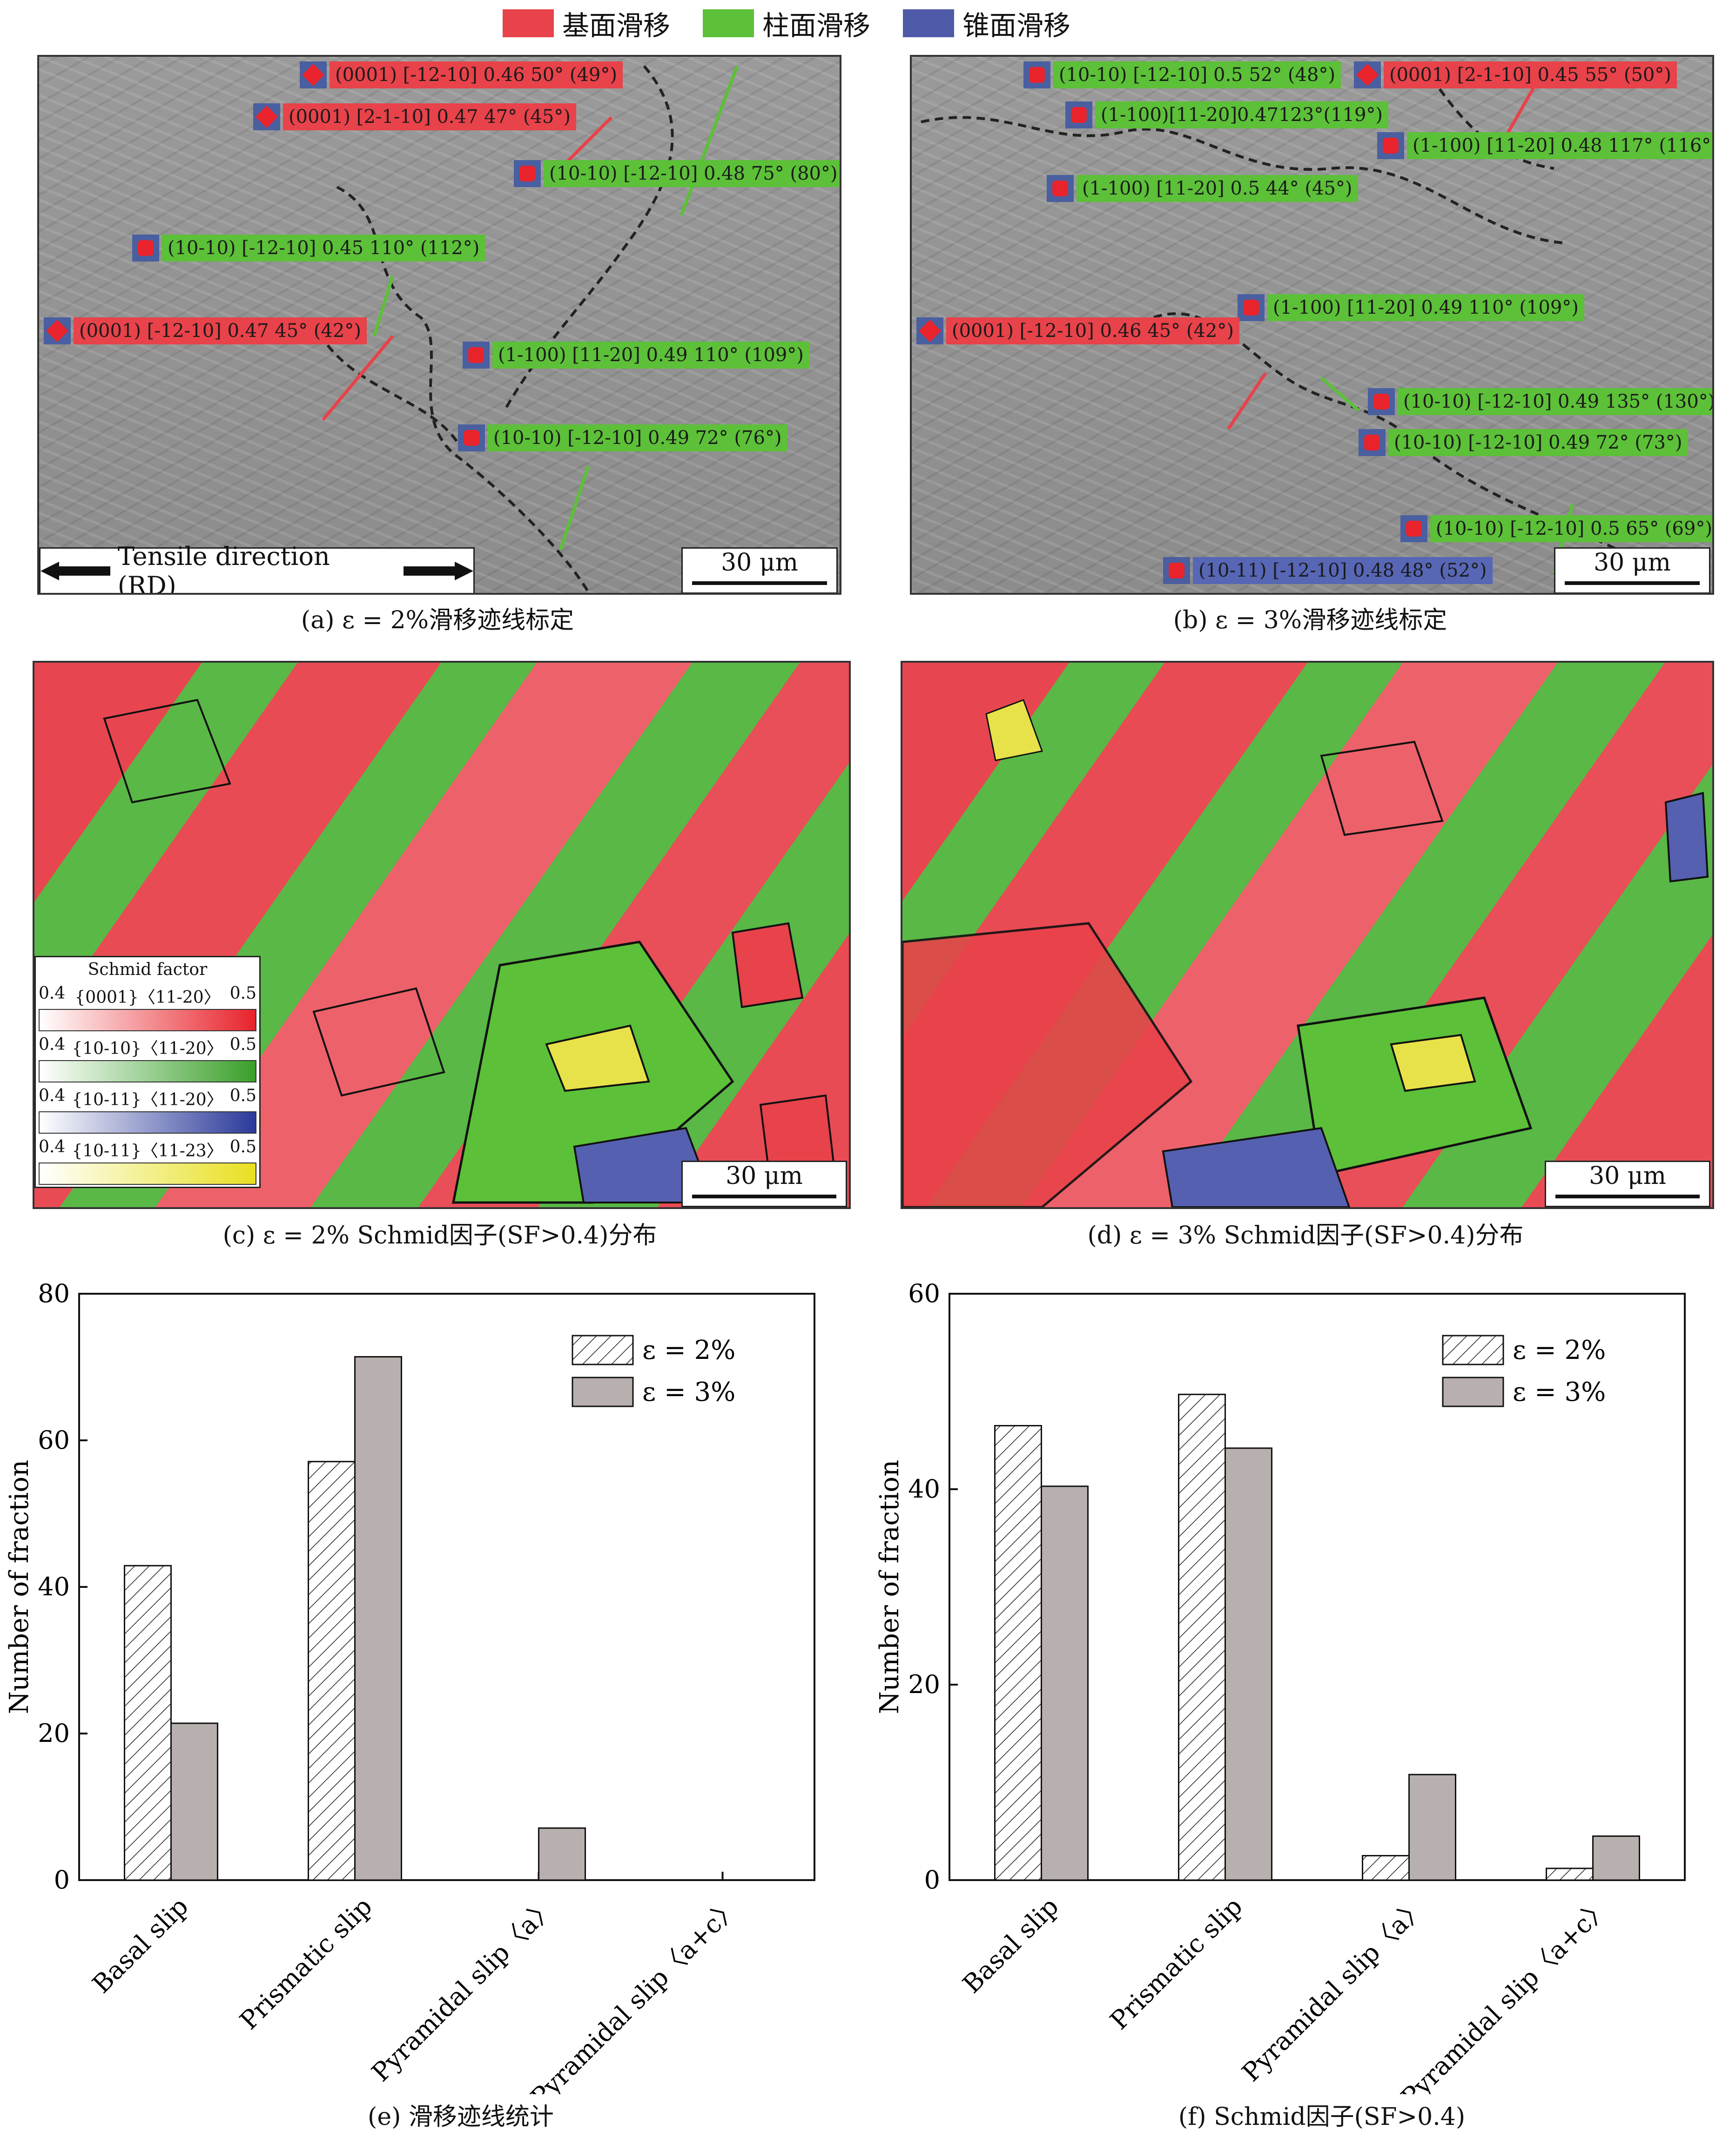 The image size is (1736, 2137). I want to click on left-arrow-icon, so click(75, 571).